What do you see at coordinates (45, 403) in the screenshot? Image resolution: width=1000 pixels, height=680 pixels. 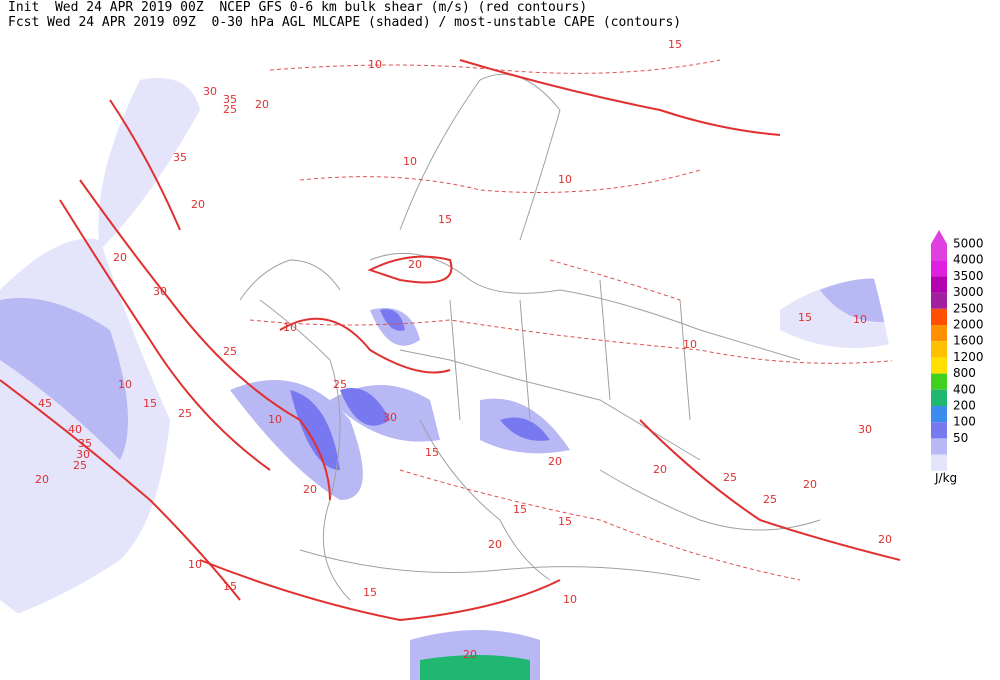 I see `contour-label: 45` at bounding box center [45, 403].